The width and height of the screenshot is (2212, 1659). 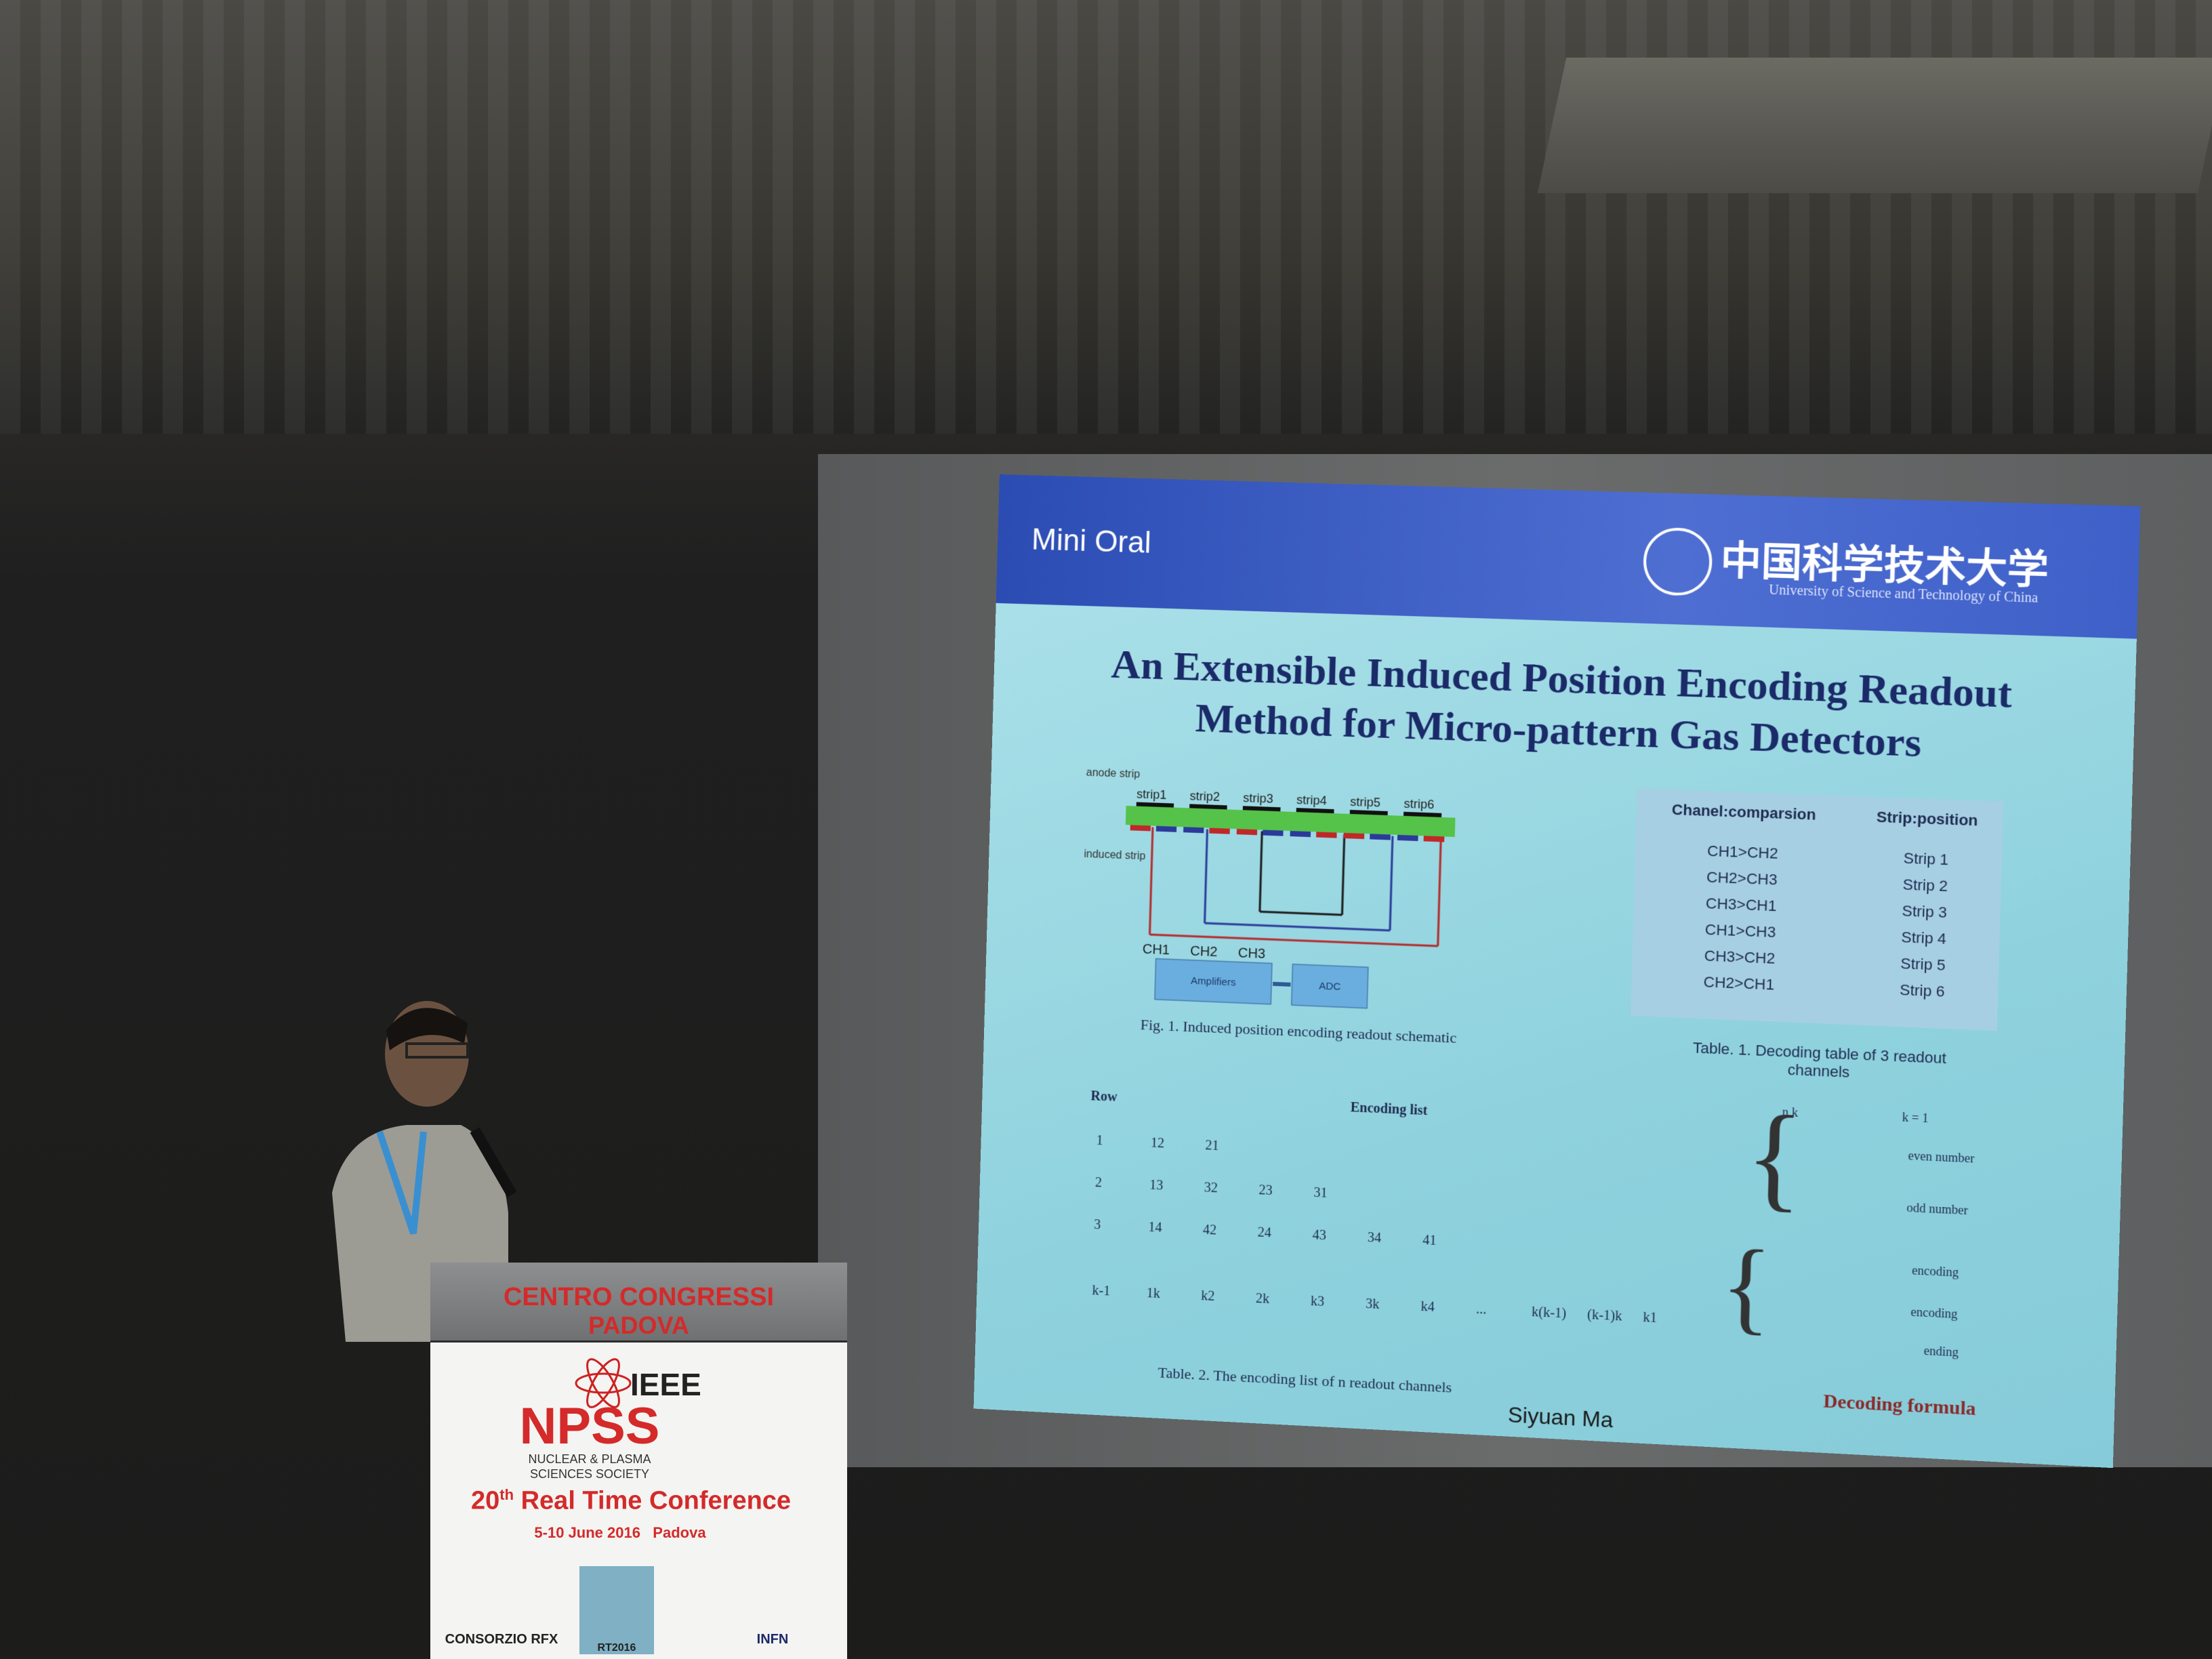 I want to click on sponsor-logo: CONSORZIO RFX, so click(x=501, y=1620).